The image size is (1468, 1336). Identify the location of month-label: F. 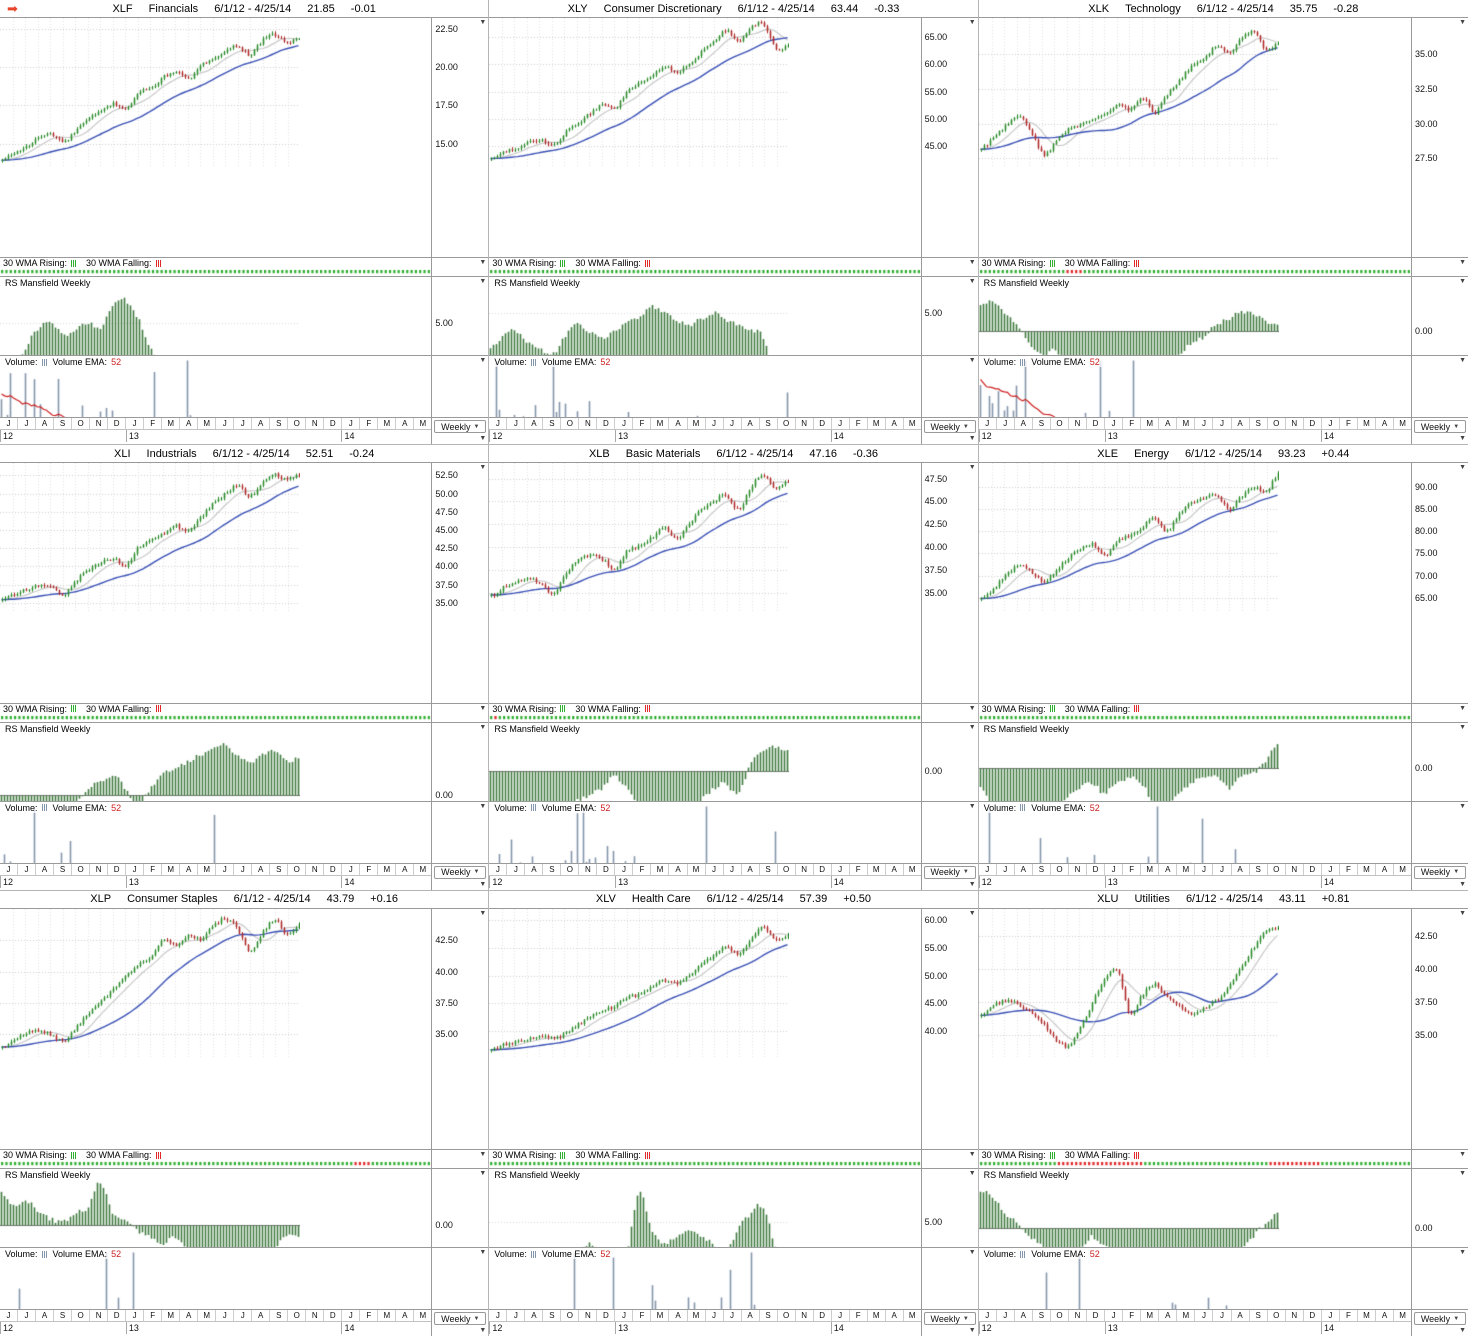
(1347, 1315).